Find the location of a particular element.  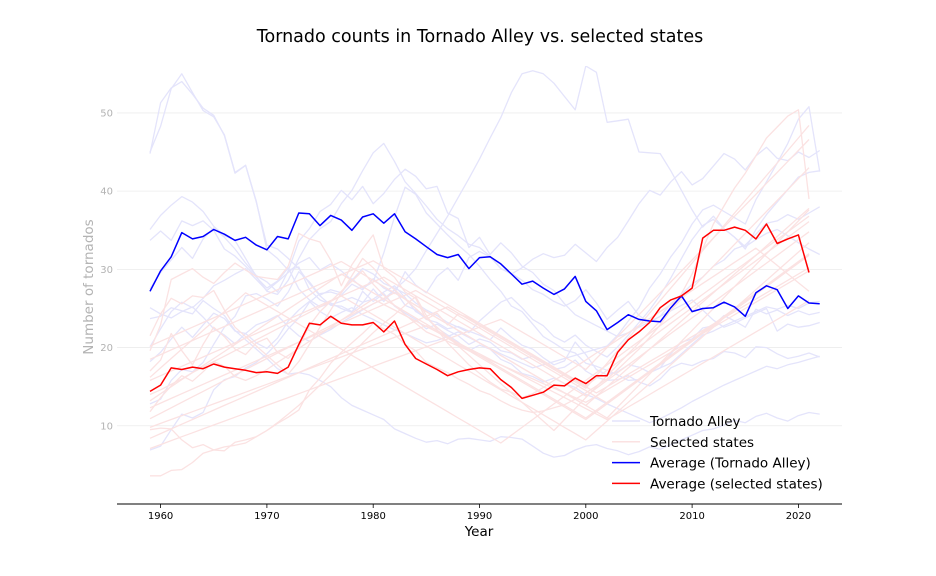

axes: 1960 1970 1980 1990 2000 2010 2020 is located at coordinates (479, 512).